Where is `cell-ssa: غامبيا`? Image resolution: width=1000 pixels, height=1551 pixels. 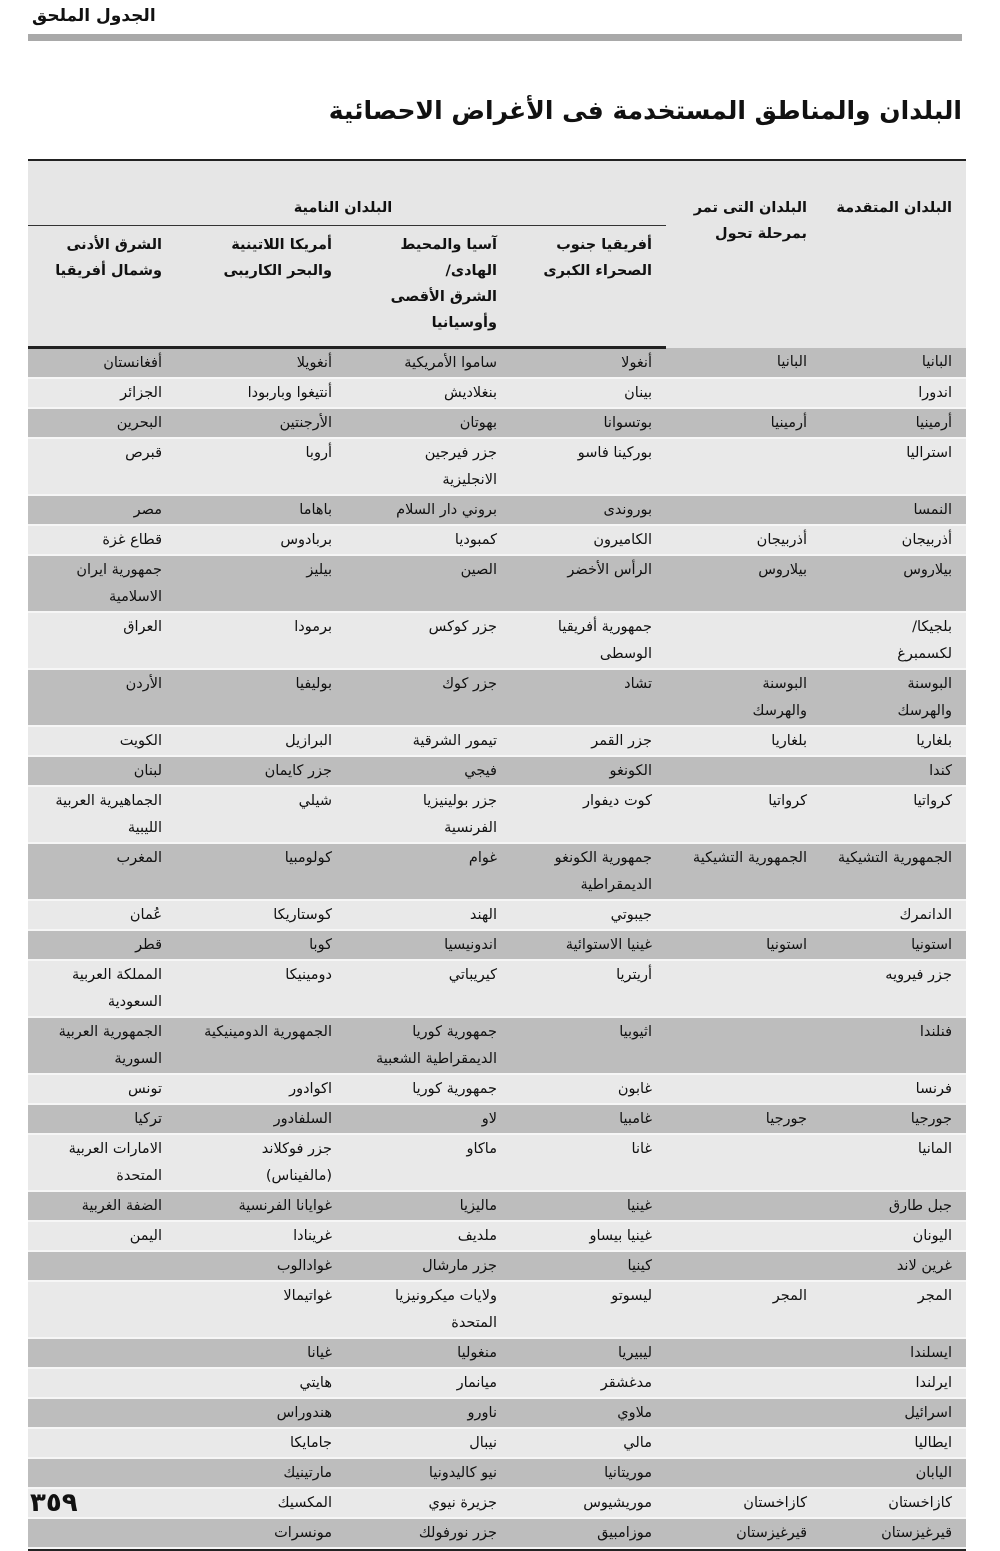 cell-ssa: غامبيا is located at coordinates (588, 1119).